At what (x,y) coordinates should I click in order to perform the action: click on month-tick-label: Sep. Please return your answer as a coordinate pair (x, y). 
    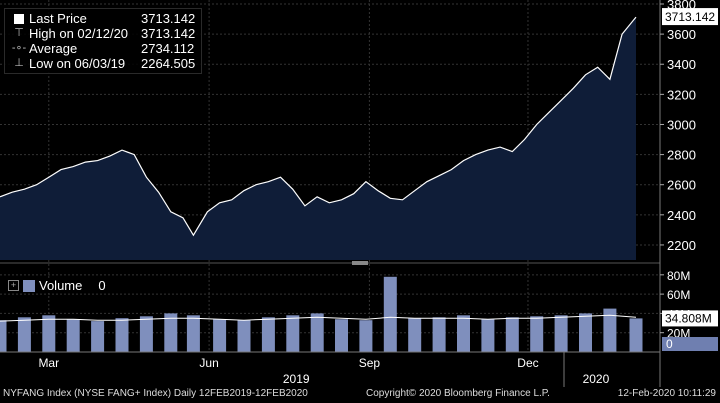
    Looking at the image, I should click on (370, 363).